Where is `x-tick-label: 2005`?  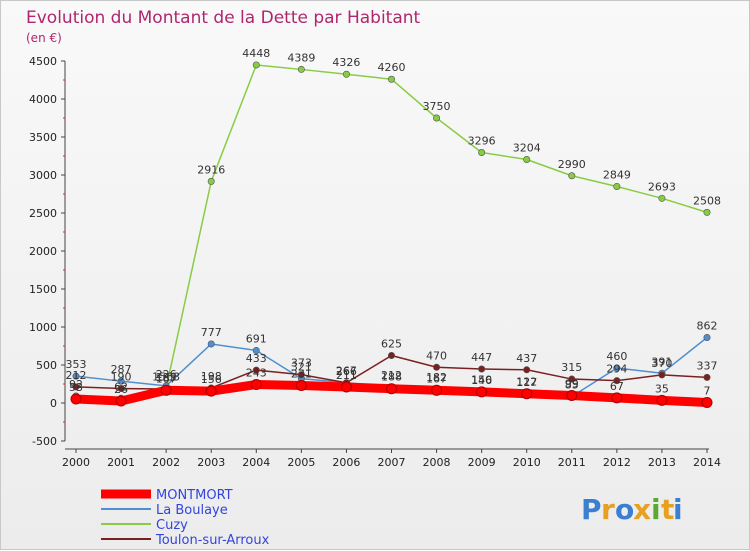 x-tick-label: 2005 is located at coordinates (301, 462).